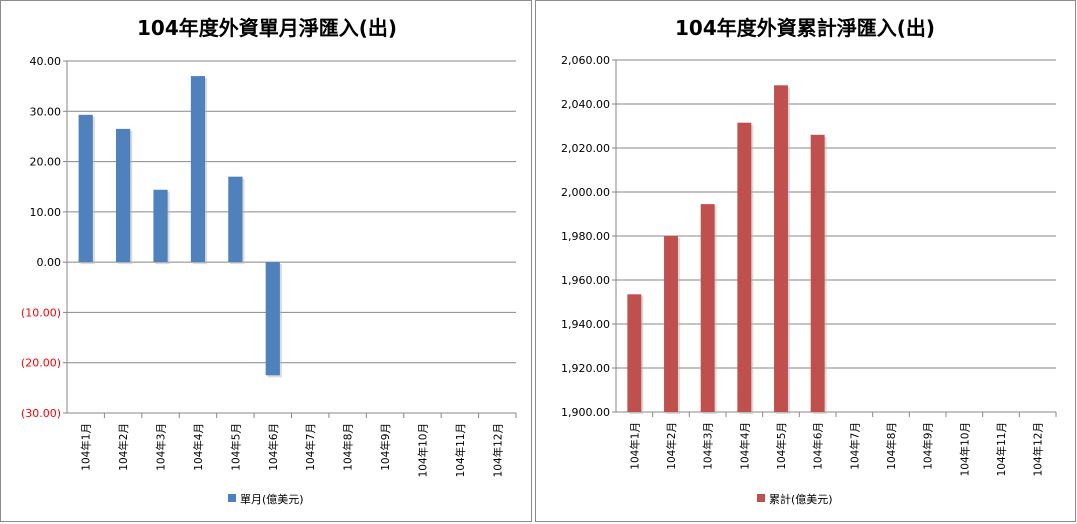 This screenshot has height=524, width=1077. What do you see at coordinates (585, 412) in the screenshot?
I see `y-tick-label: 1,900.00` at bounding box center [585, 412].